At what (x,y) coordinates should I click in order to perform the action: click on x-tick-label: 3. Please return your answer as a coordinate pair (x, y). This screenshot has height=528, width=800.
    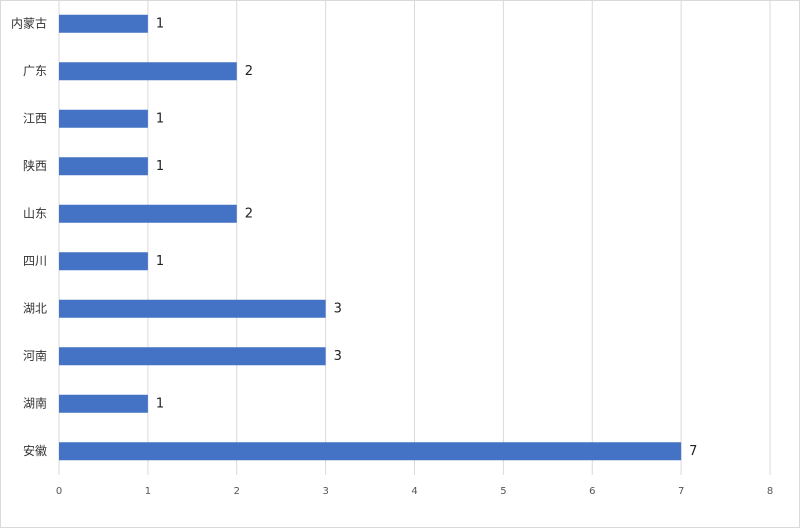
    Looking at the image, I should click on (325, 491).